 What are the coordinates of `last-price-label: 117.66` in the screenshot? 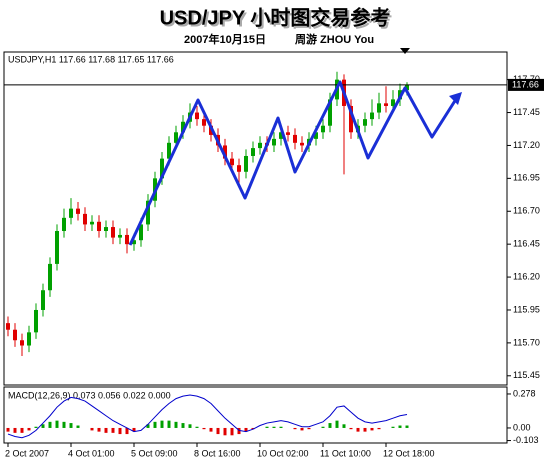 It's located at (525, 84).